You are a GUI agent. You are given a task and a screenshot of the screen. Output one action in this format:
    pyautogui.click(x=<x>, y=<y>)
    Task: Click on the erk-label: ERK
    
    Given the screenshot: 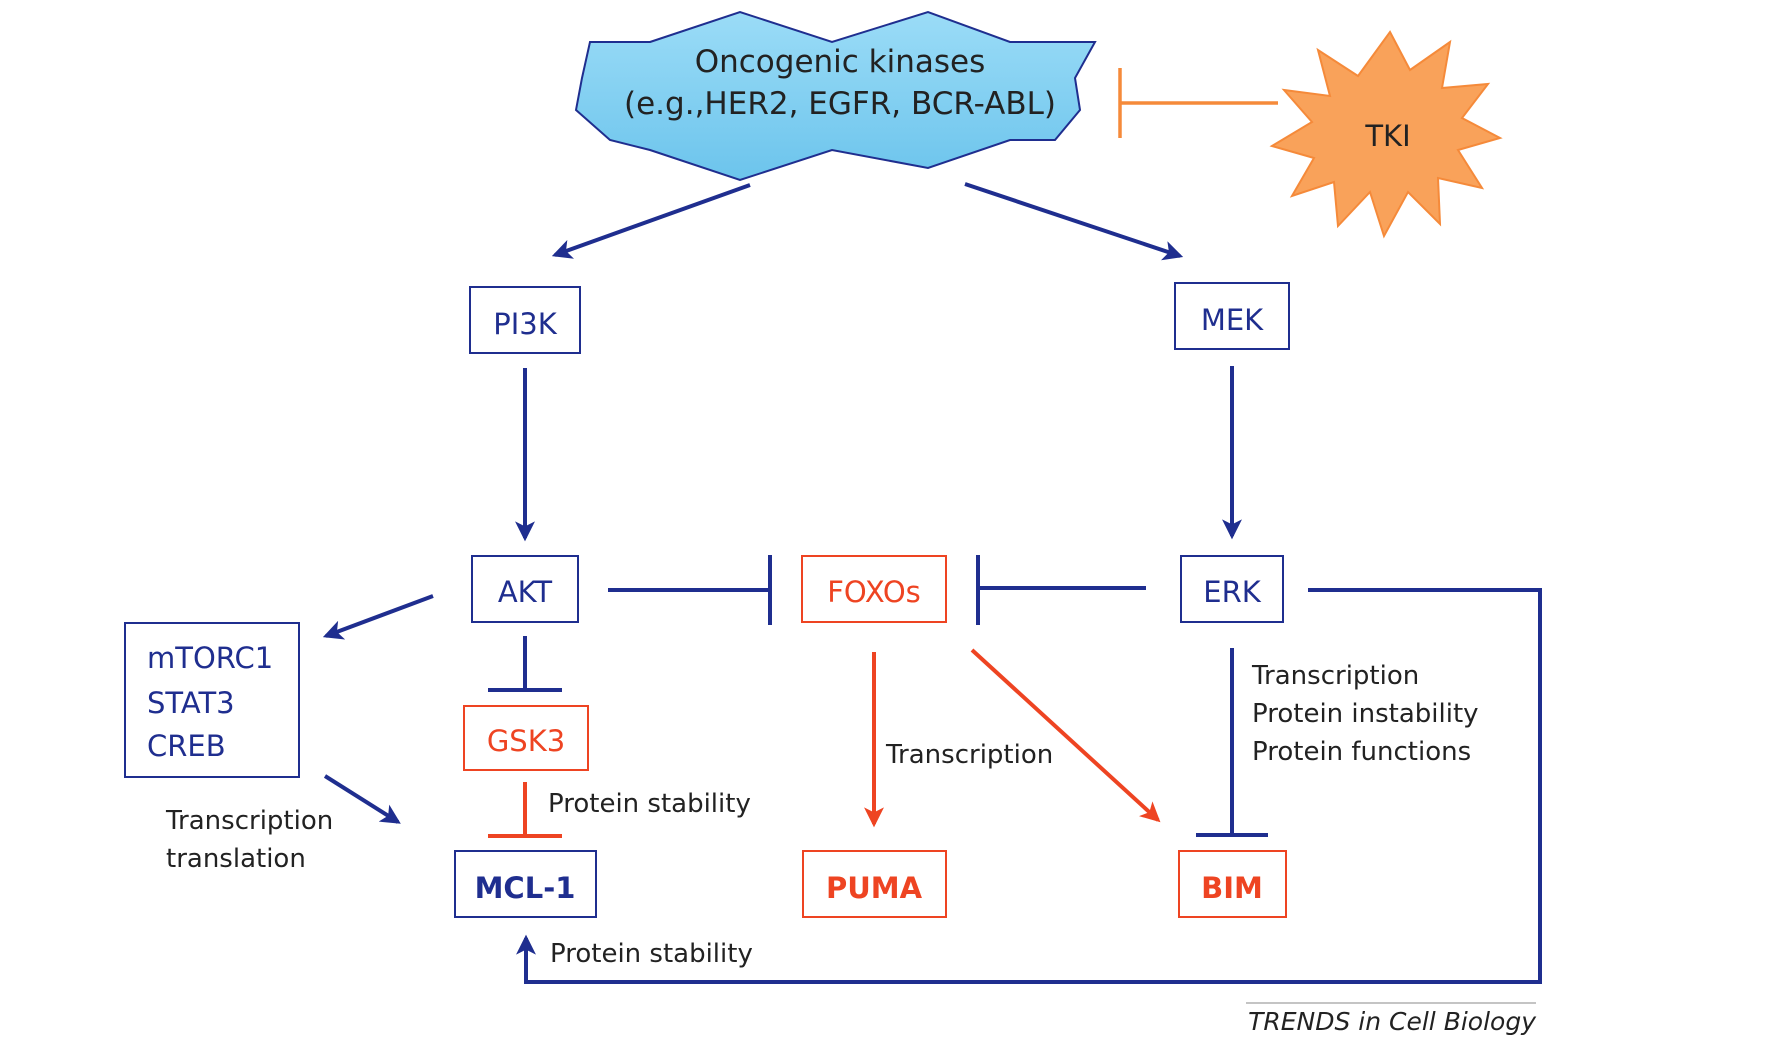 What is the action you would take?
    pyautogui.click(x=1232, y=592)
    